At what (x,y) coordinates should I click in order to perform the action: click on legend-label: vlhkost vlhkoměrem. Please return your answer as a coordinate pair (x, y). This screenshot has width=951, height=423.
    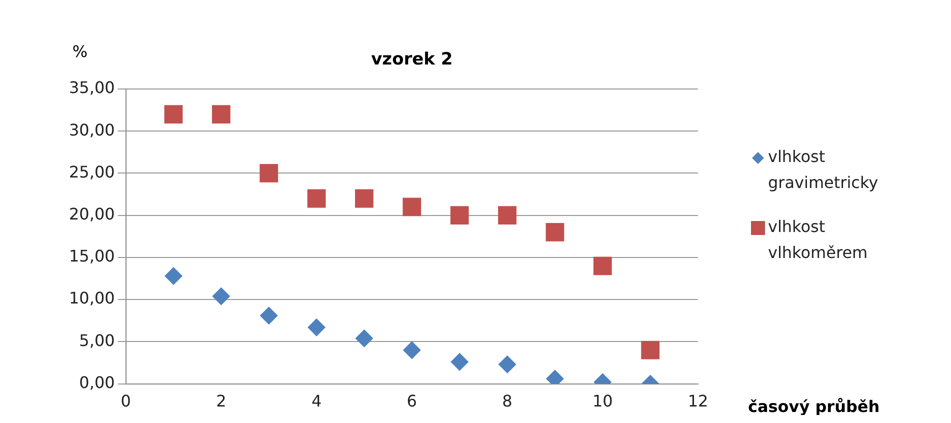
    Looking at the image, I should click on (818, 239).